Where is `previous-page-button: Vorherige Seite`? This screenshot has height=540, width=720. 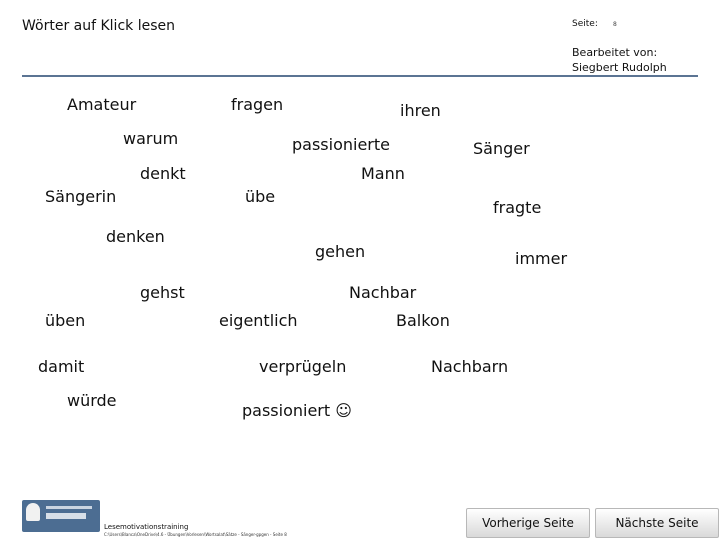
previous-page-button: Vorherige Seite is located at coordinates (528, 523).